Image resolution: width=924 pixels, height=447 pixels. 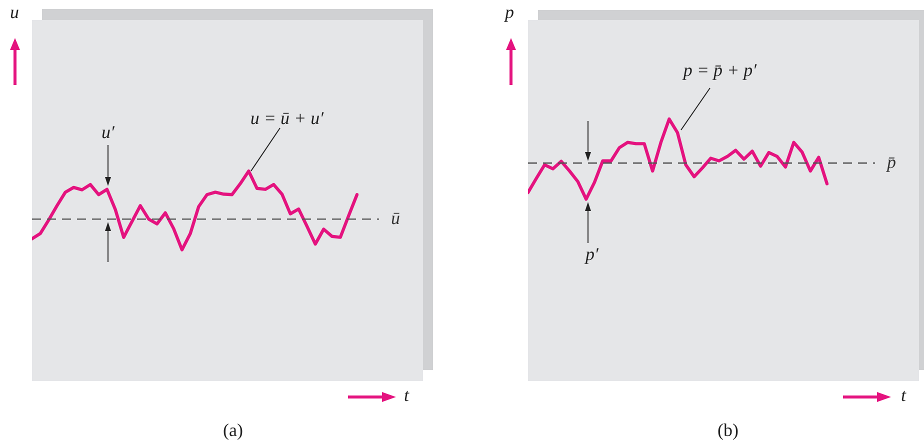 What do you see at coordinates (719, 70) in the screenshot?
I see `text: p = p̄ + p′` at bounding box center [719, 70].